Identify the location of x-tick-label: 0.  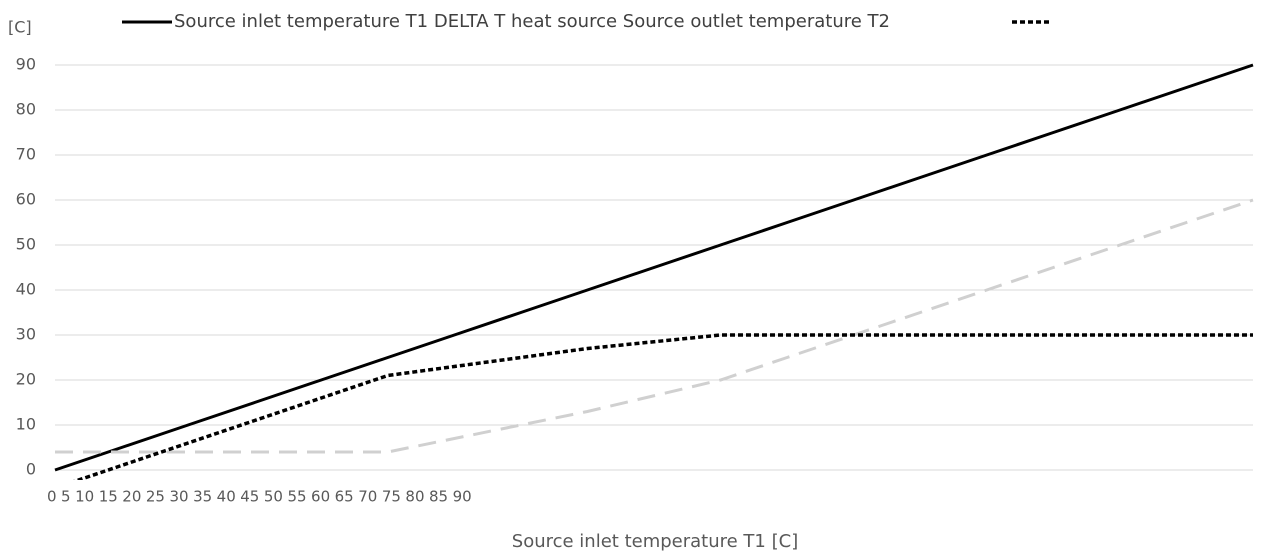
(52, 497).